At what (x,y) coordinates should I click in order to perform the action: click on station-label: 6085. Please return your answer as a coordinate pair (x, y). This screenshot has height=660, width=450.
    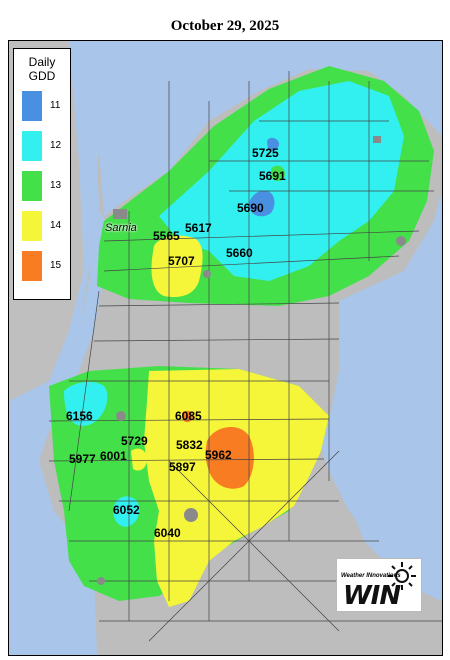
    Looking at the image, I should click on (188, 416).